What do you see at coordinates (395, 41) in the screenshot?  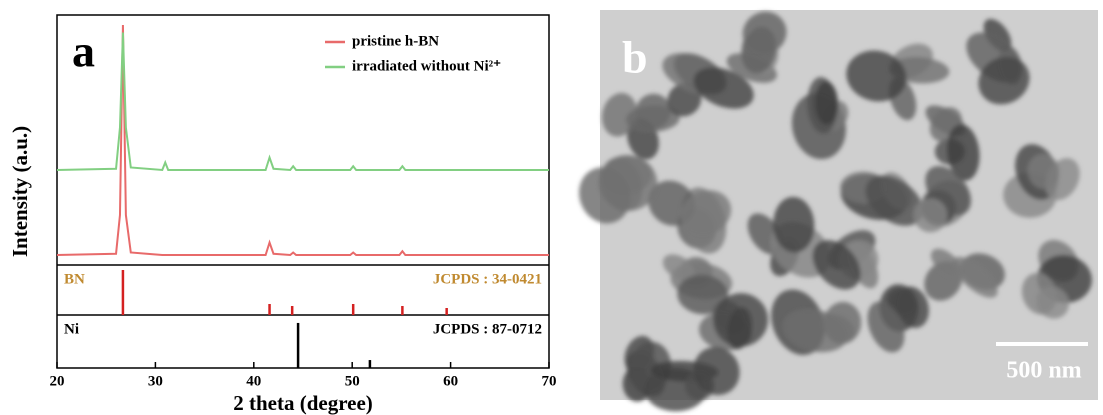 I see `legend-label: pristine h-BN` at bounding box center [395, 41].